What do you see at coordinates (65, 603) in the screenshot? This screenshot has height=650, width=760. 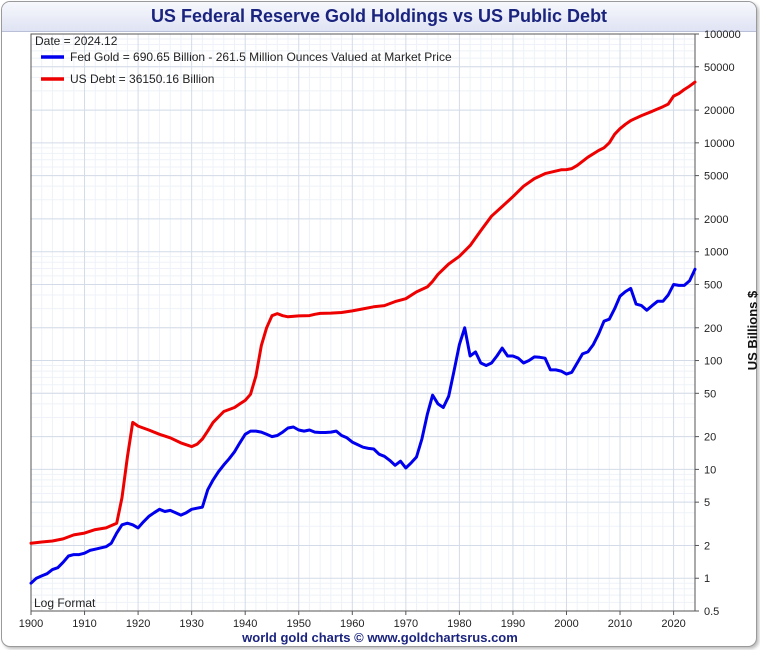 I see `scale-note: Log Format` at bounding box center [65, 603].